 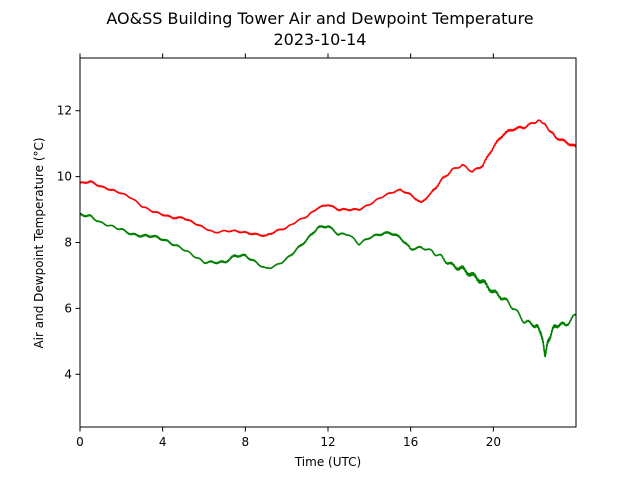 What do you see at coordinates (68, 308) in the screenshot?
I see `y-tick-label-6: 6` at bounding box center [68, 308].